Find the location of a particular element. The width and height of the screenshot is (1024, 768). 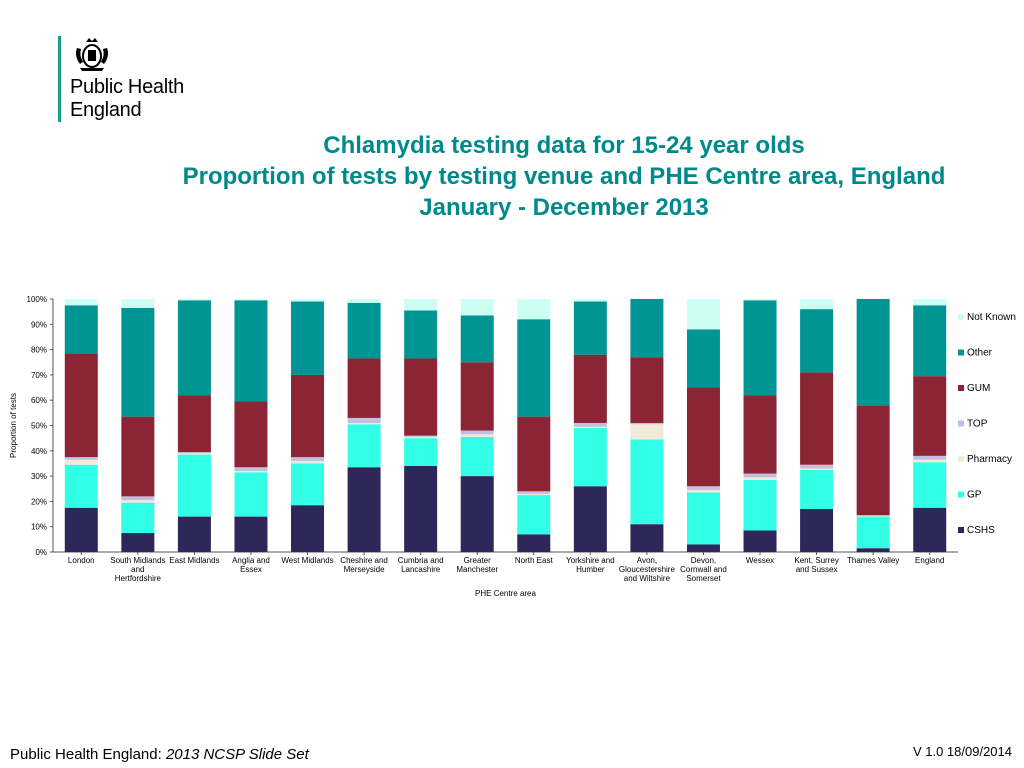

x-tick-label: Essex is located at coordinates (251, 569).